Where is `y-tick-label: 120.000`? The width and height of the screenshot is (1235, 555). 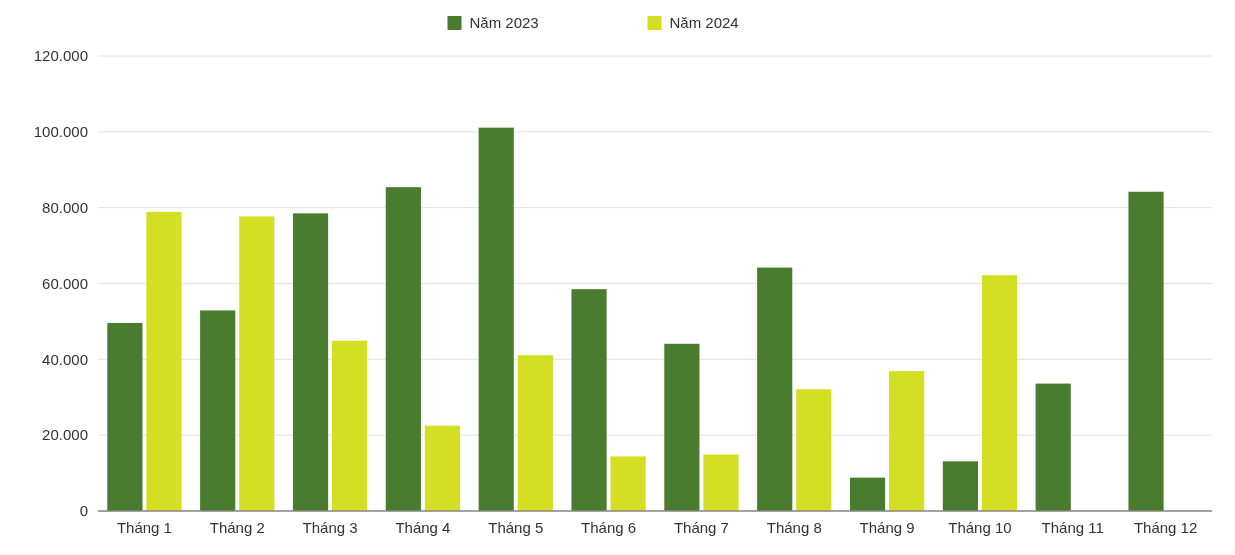
y-tick-label: 120.000 is located at coordinates (60, 56).